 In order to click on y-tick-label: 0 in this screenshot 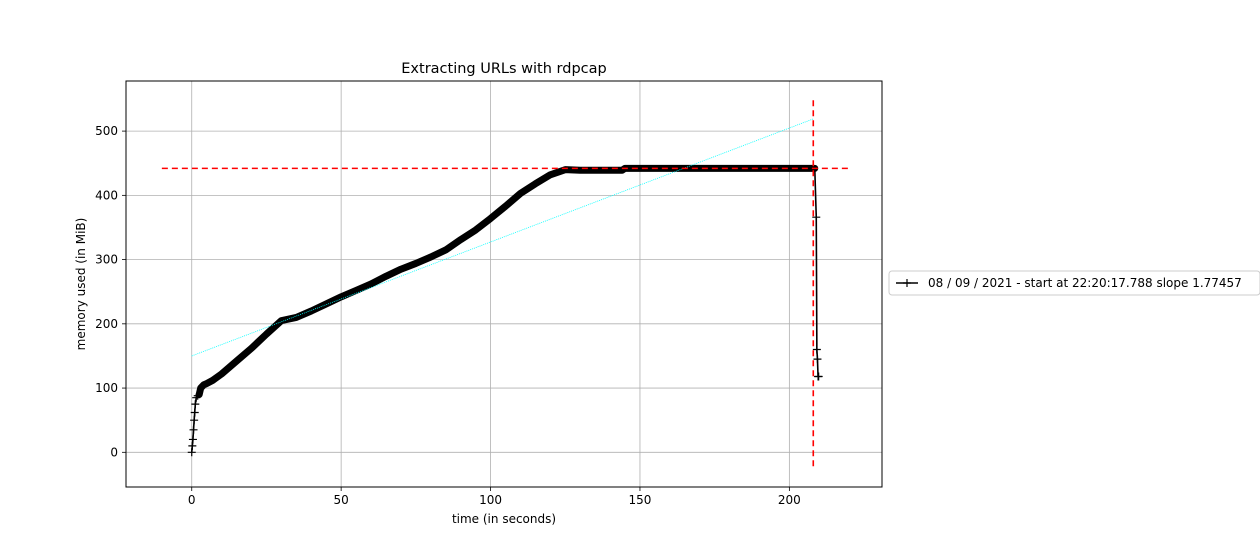, I will do `click(114, 452)`.